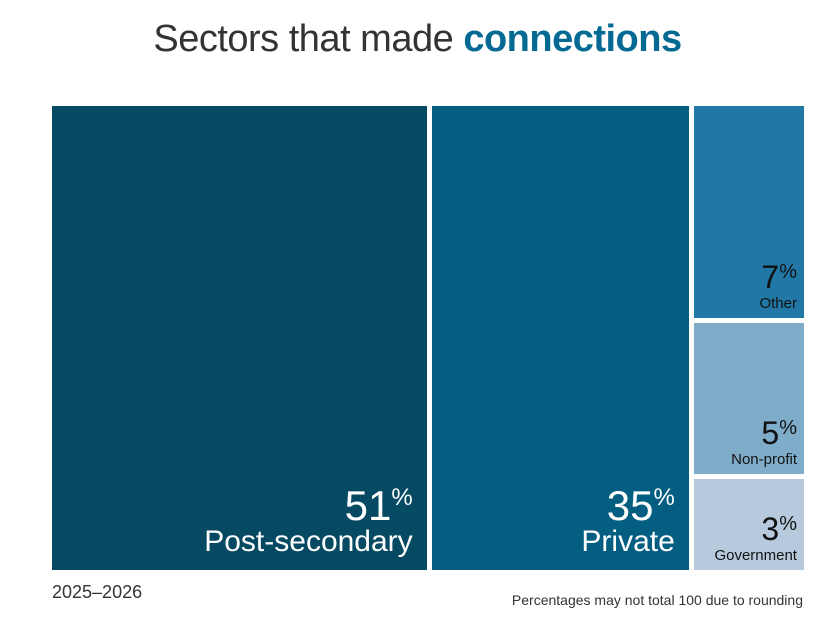  Describe the element at coordinates (303, 39) in the screenshot. I see `chart-title-prefix: Sectors that made` at that location.